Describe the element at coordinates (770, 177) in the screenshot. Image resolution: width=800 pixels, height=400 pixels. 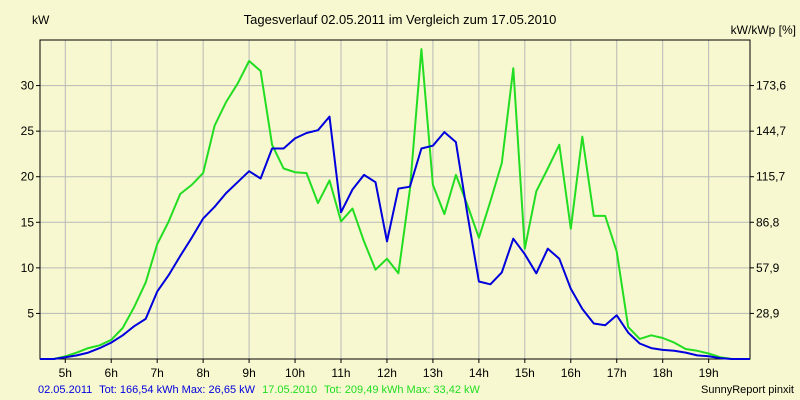
I see `y-right-tick-label: 115,7` at that location.